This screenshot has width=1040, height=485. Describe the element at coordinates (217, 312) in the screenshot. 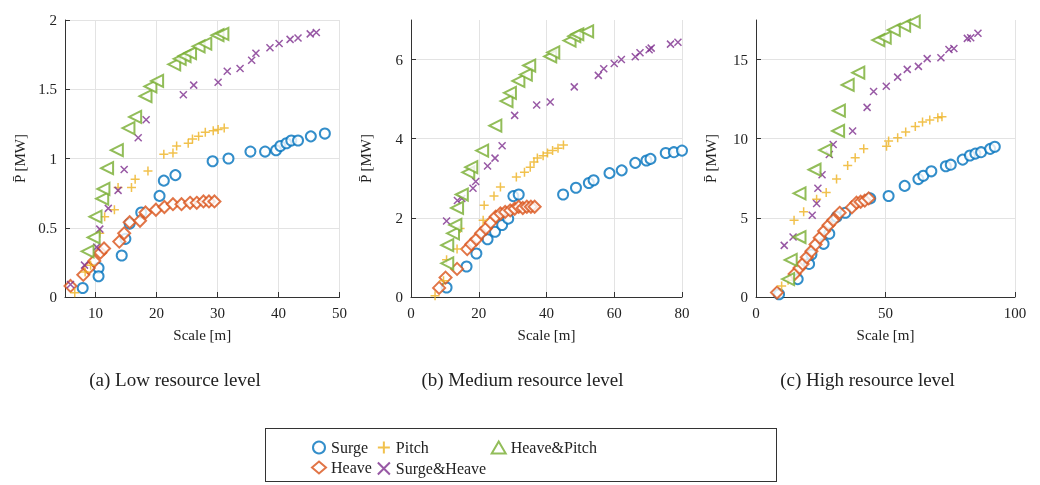

I see `x-tick-label: 30` at that location.